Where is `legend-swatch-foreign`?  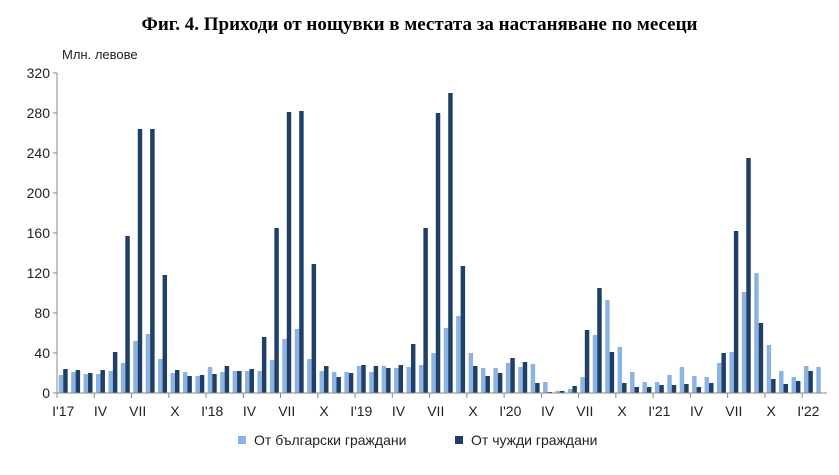 legend-swatch-foreign is located at coordinates (459, 440).